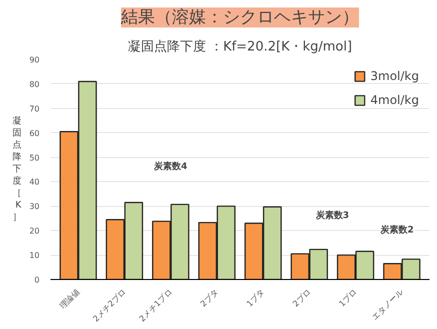 The image size is (437, 329). Describe the element at coordinates (34, 133) in the screenshot. I see `y-tick-label: 60` at that location.